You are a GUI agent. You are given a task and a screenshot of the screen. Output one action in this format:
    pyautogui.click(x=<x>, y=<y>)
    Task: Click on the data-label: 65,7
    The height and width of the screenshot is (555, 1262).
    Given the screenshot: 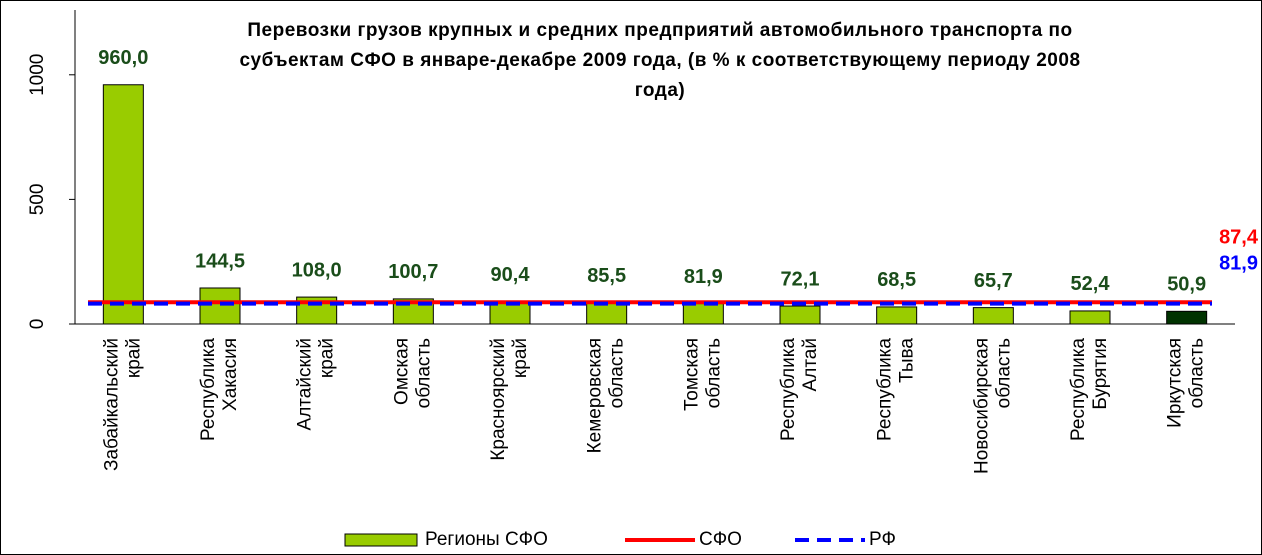 What is the action you would take?
    pyautogui.click(x=993, y=281)
    